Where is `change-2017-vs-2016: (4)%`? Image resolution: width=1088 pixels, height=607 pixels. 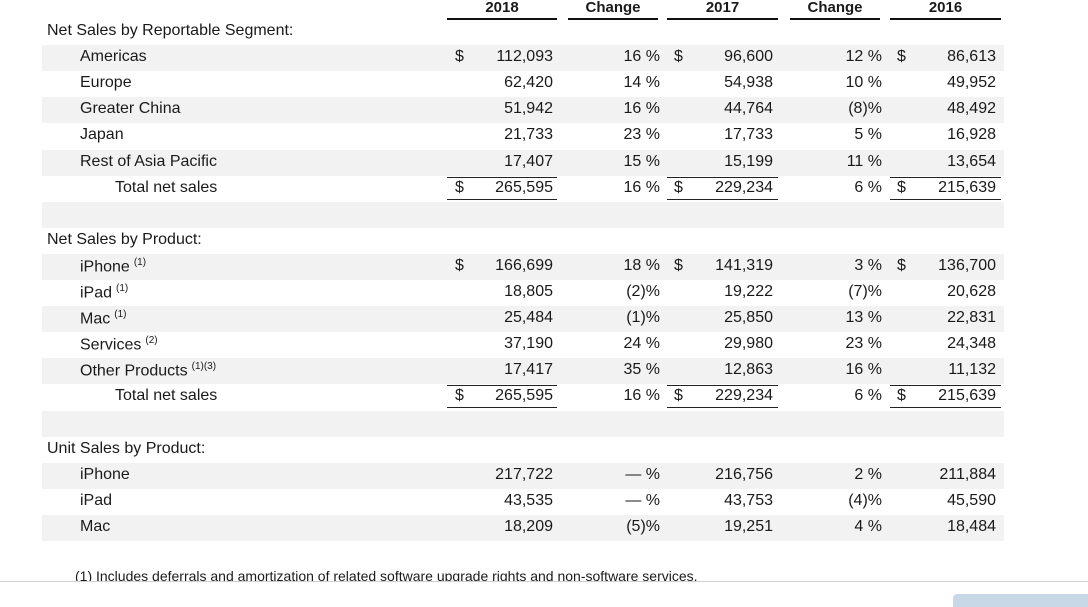
change-2017-vs-2016: (4)% is located at coordinates (865, 500).